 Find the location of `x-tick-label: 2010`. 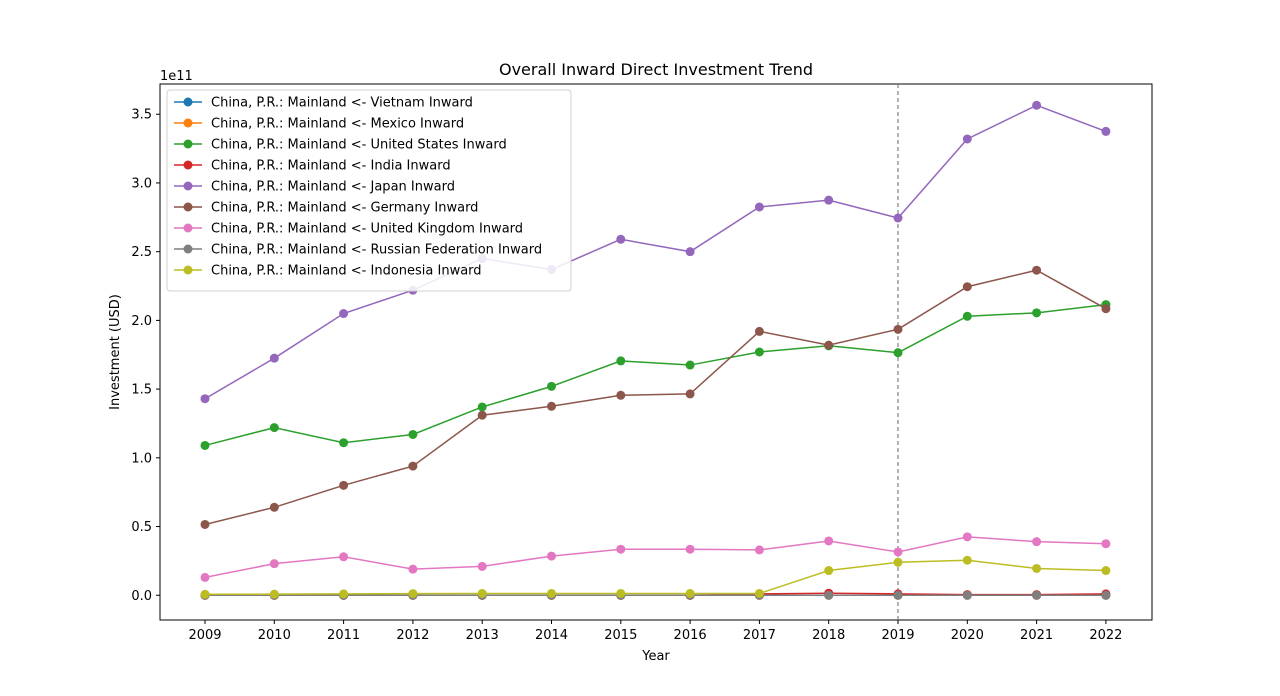

x-tick-label: 2010 is located at coordinates (274, 635).